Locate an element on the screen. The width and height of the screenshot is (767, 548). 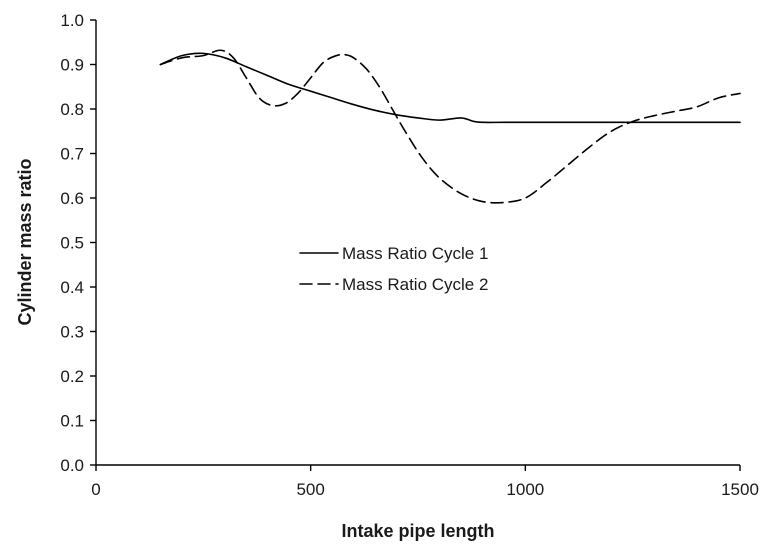
legend-label-cycle-1: Mass Ratio Cycle 1 is located at coordinates (415, 253).